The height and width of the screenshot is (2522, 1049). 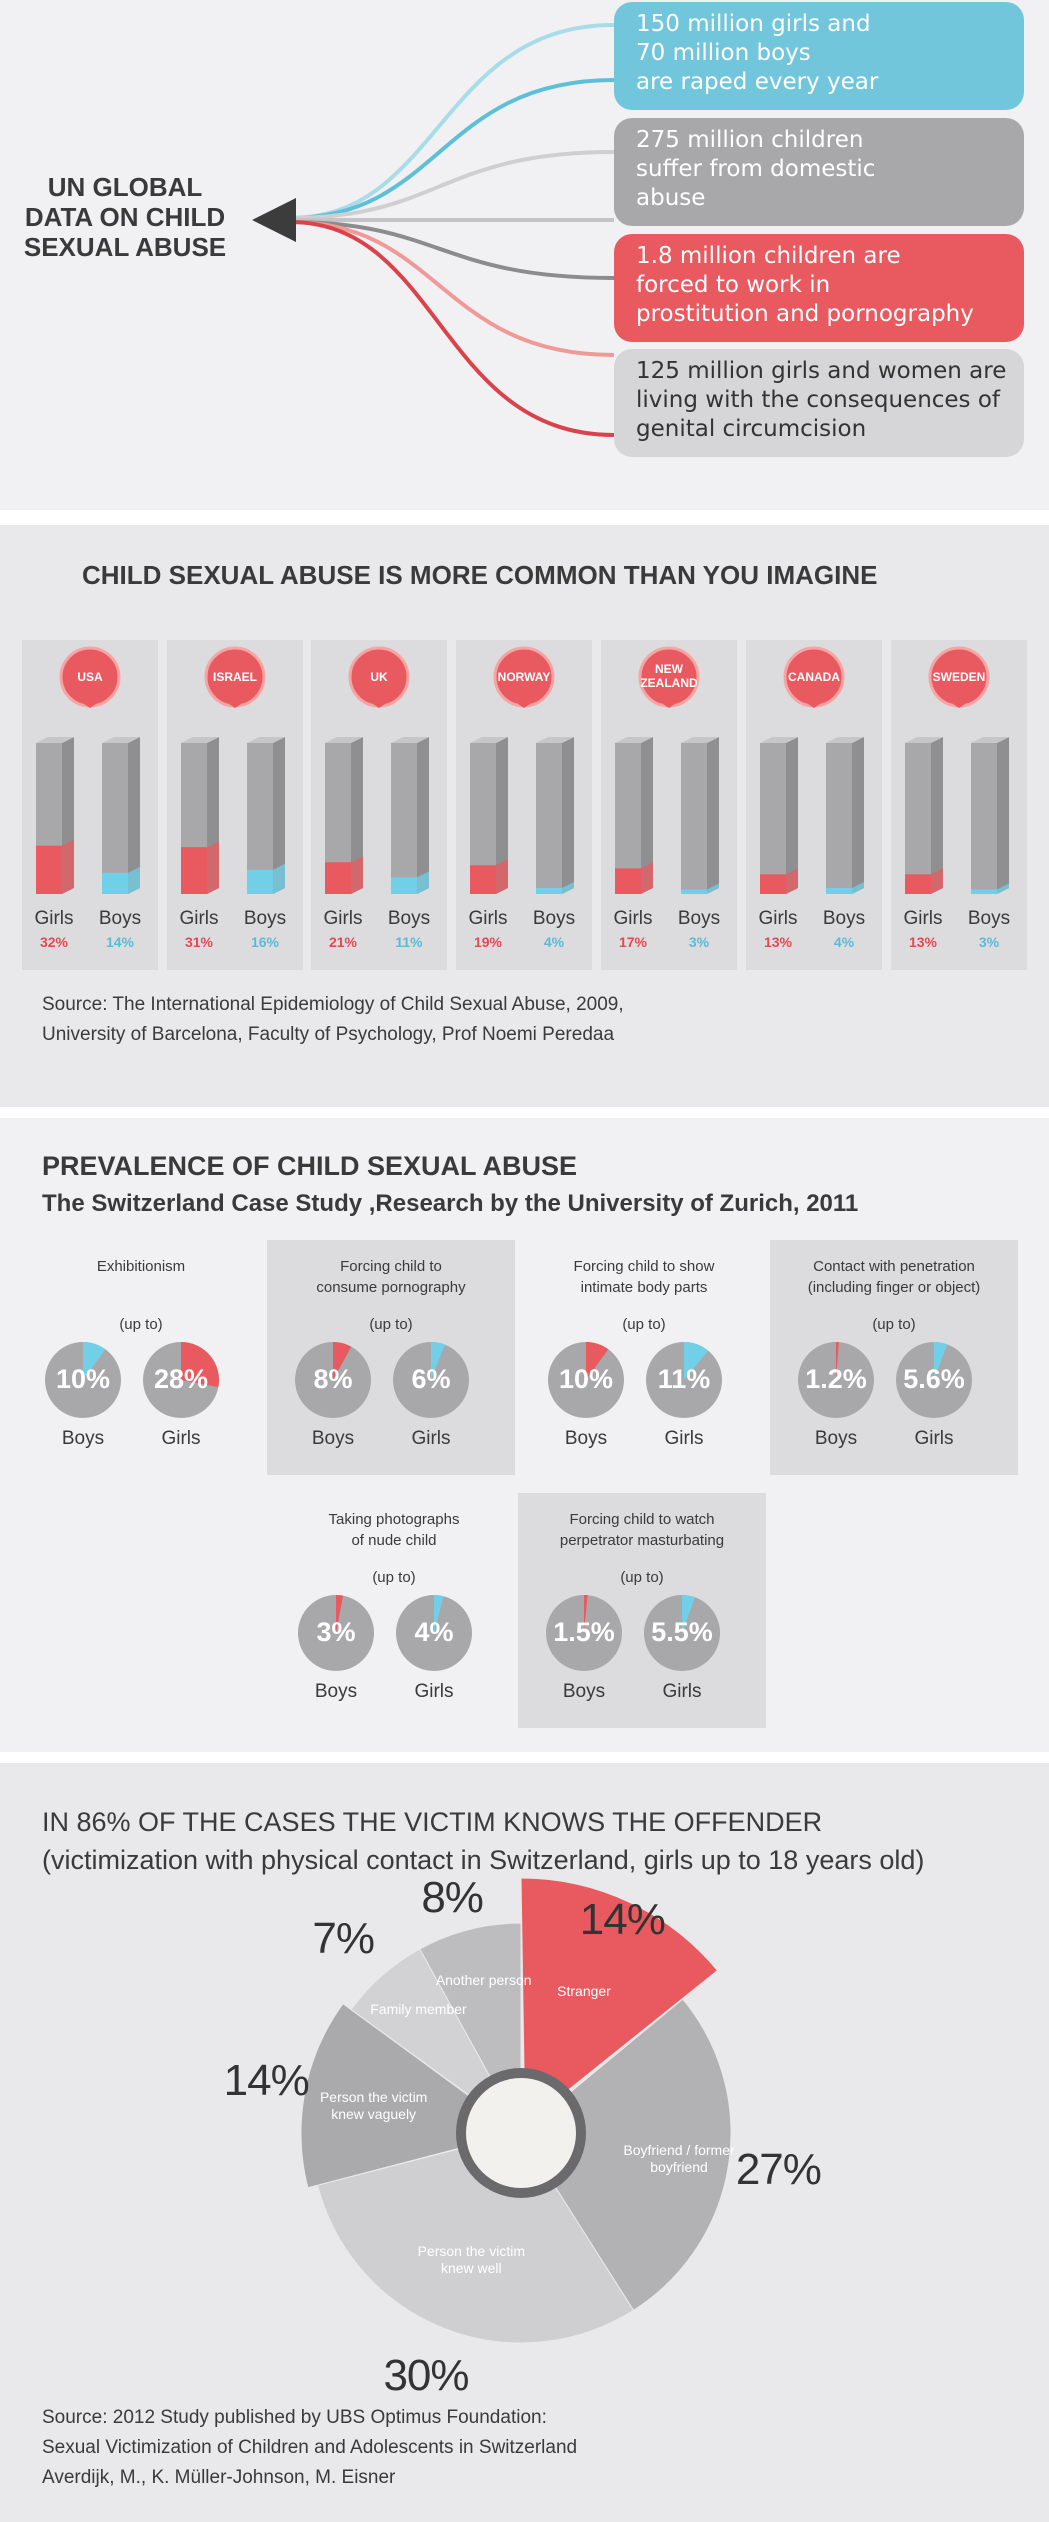 I want to click on girls-percent: 19%, so click(x=488, y=942).